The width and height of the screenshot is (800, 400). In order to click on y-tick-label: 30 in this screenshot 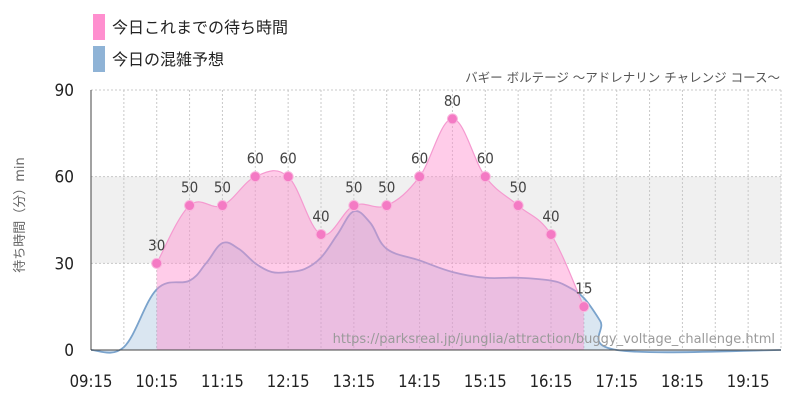, I will do `click(64, 264)`.